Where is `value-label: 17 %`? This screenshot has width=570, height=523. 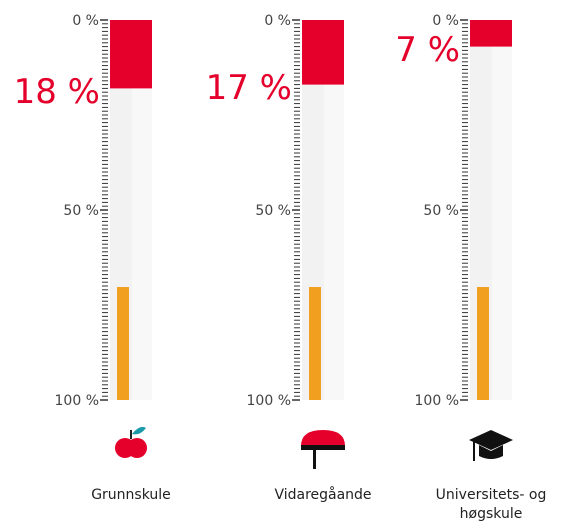
value-label: 17 % is located at coordinates (249, 88).